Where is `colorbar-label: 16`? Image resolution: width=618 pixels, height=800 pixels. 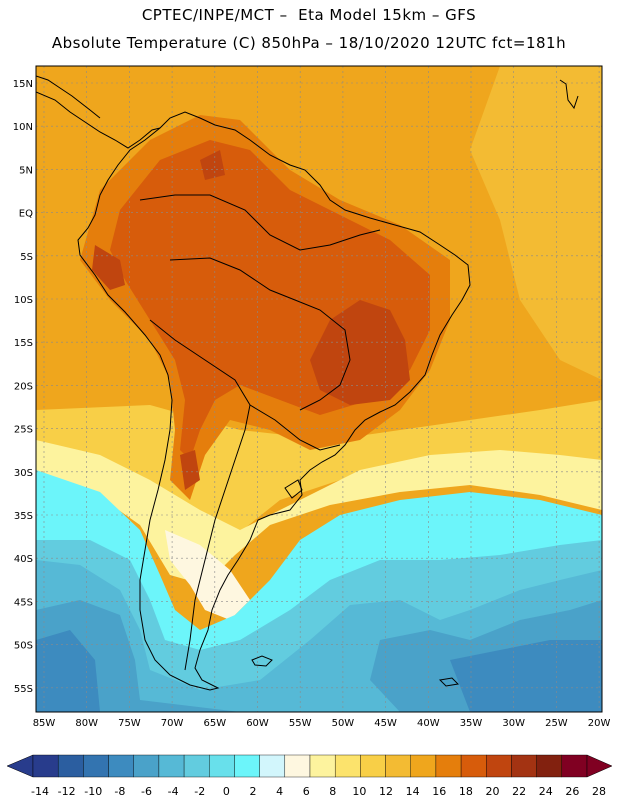 colorbar-label: 16 is located at coordinates (439, 791).